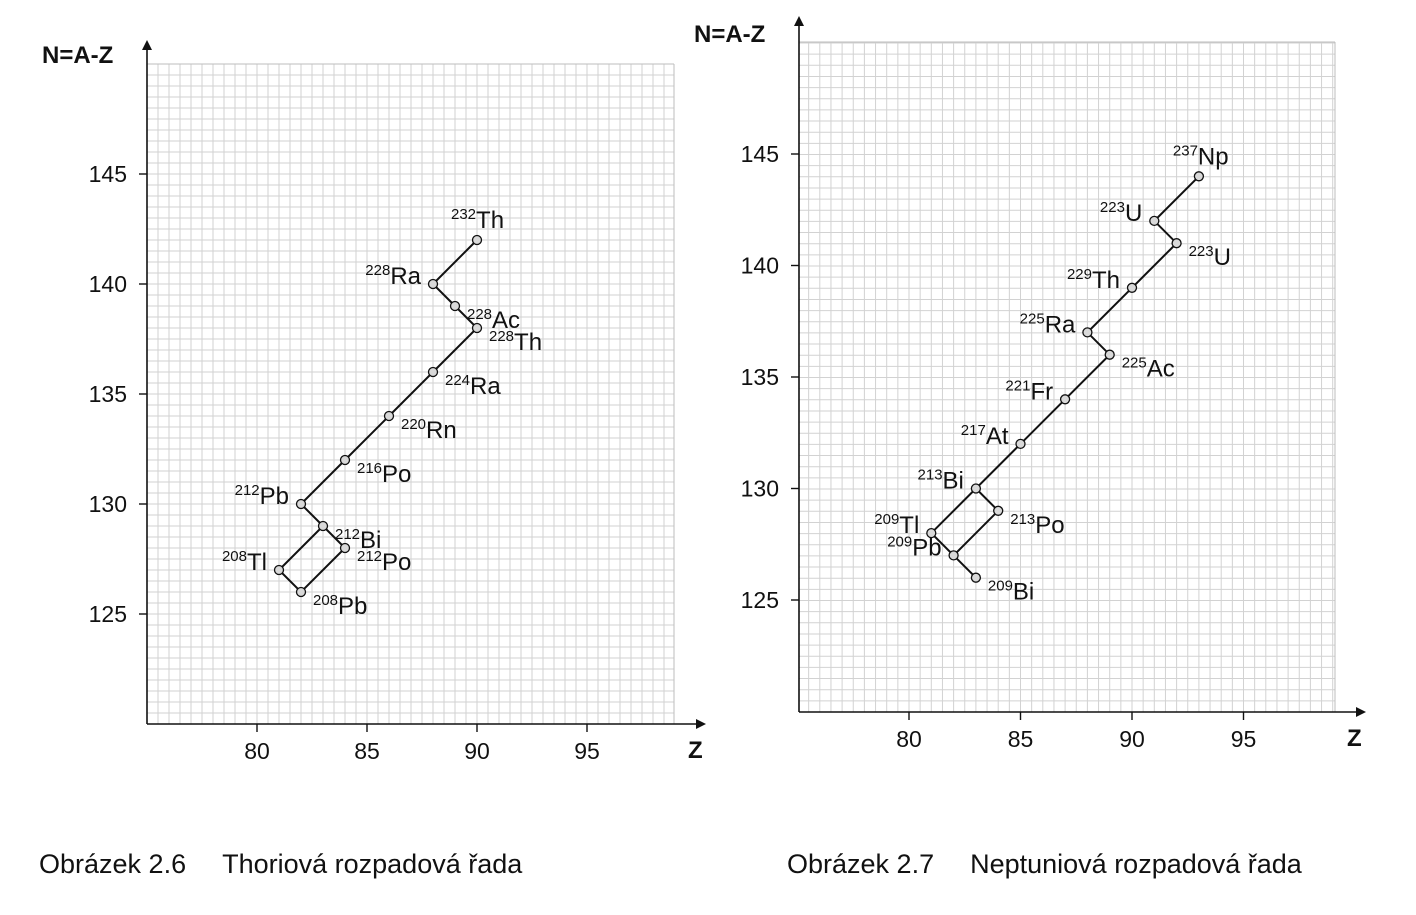 The height and width of the screenshot is (915, 1416). I want to click on x-axis-arrow, so click(701, 724).